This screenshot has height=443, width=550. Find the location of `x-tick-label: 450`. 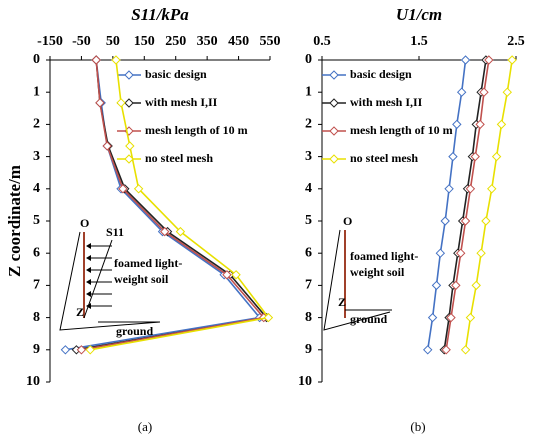

x-tick-label: 450 is located at coordinates (238, 41).